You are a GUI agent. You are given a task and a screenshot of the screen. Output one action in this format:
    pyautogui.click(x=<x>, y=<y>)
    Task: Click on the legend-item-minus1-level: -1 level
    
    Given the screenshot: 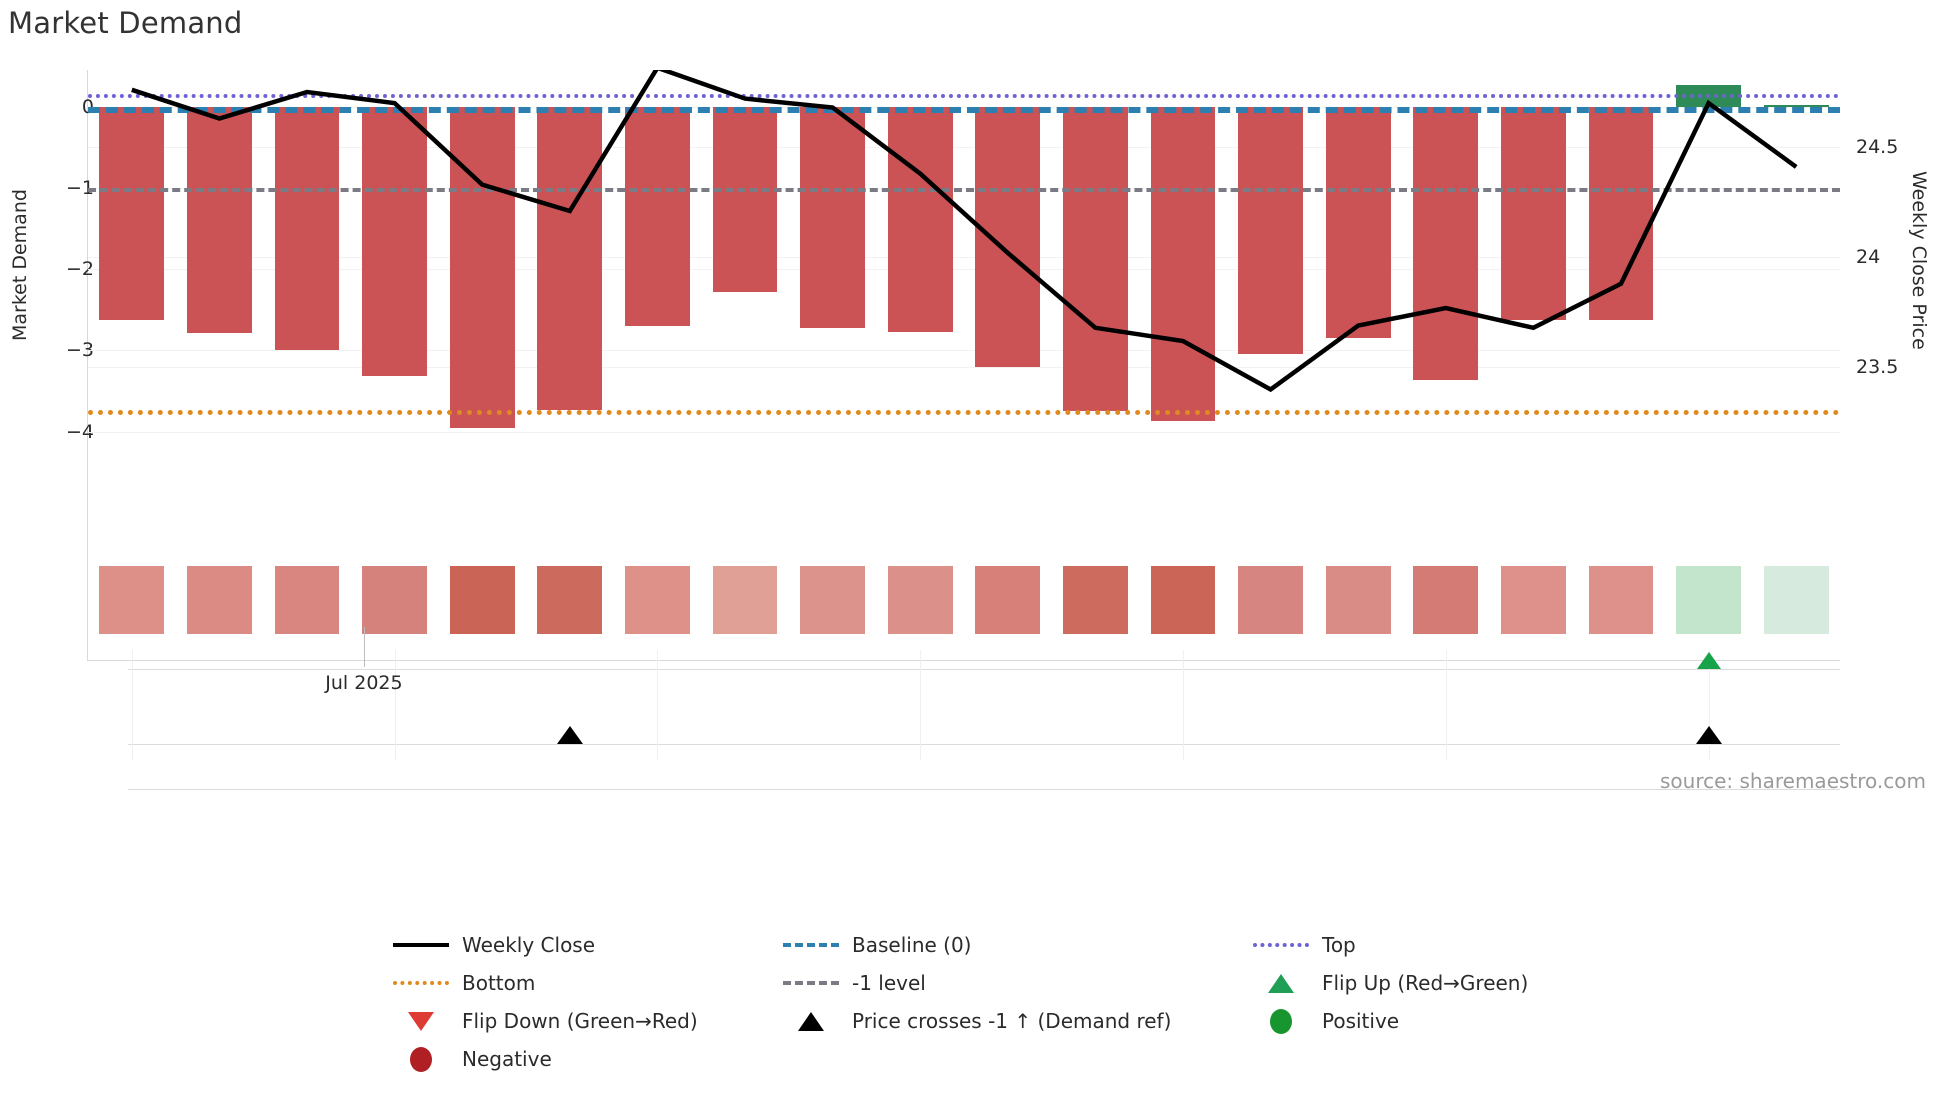 What is the action you would take?
    pyautogui.click(x=1015, y=983)
    